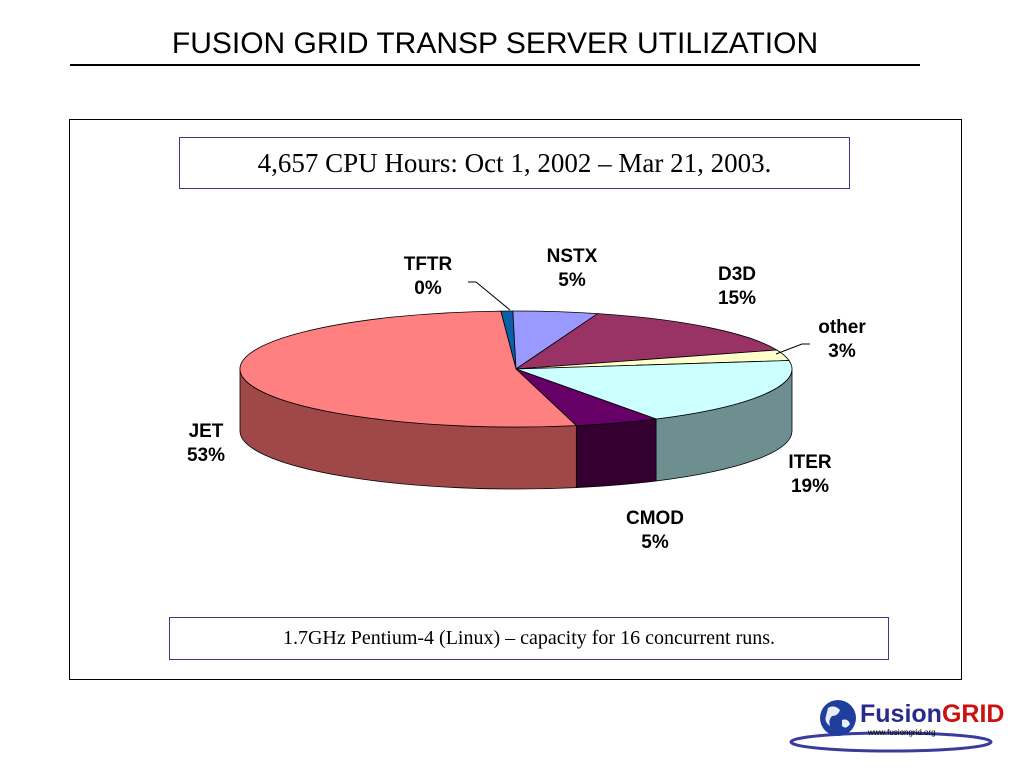  What do you see at coordinates (842, 351) in the screenshot?
I see `slice-percent-other: 3%` at bounding box center [842, 351].